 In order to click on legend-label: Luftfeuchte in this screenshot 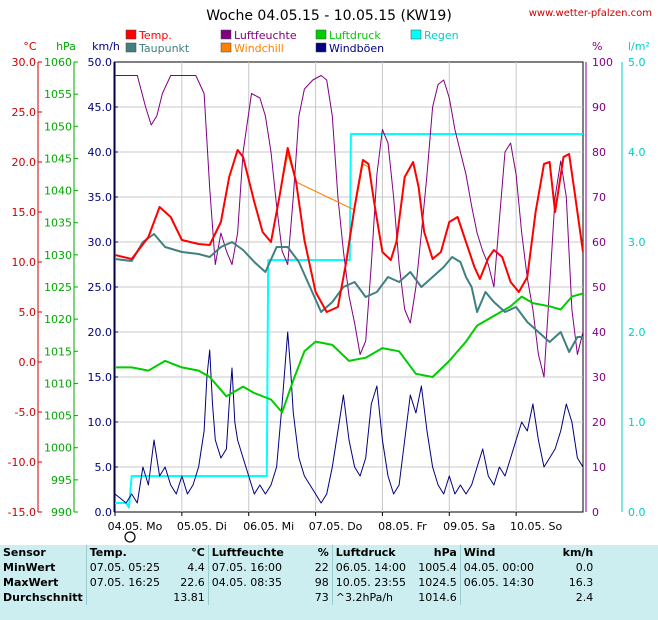, I will do `click(265, 35)`.